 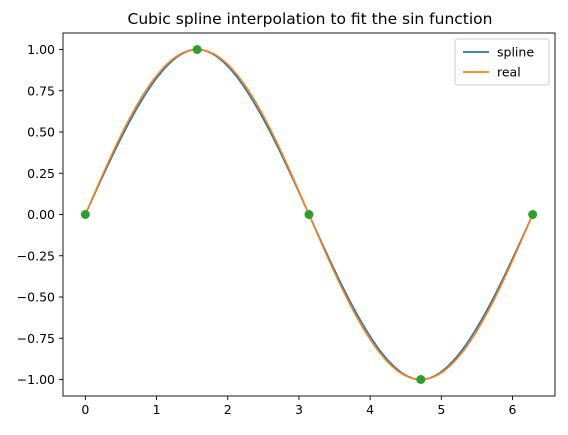 What do you see at coordinates (441, 409) in the screenshot?
I see `x-tick-label: 5` at bounding box center [441, 409].